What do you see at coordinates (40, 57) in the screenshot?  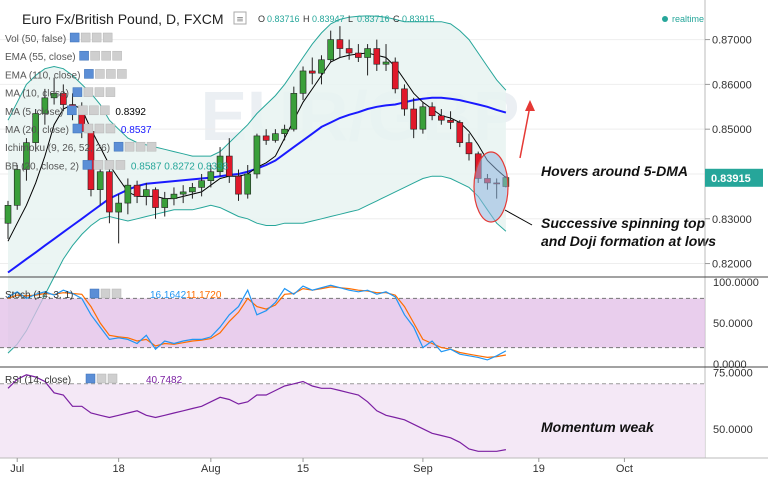 I see `indicator-label: EMA (55, close)` at bounding box center [40, 57].